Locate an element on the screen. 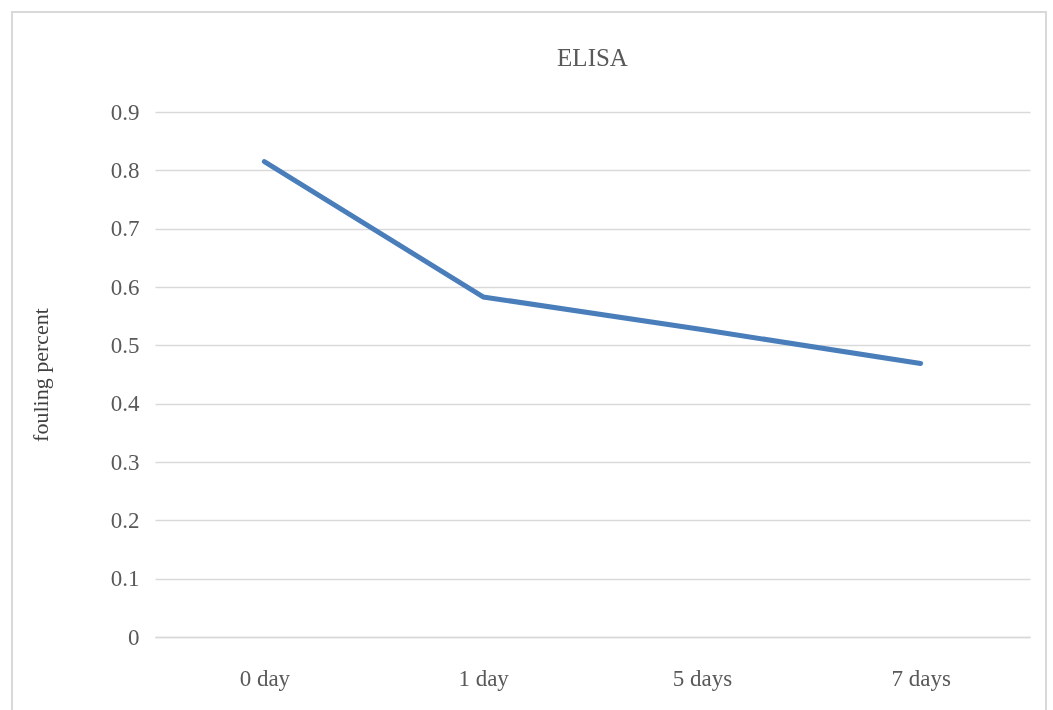  y-tick-label: 0.8 is located at coordinates (125, 170).